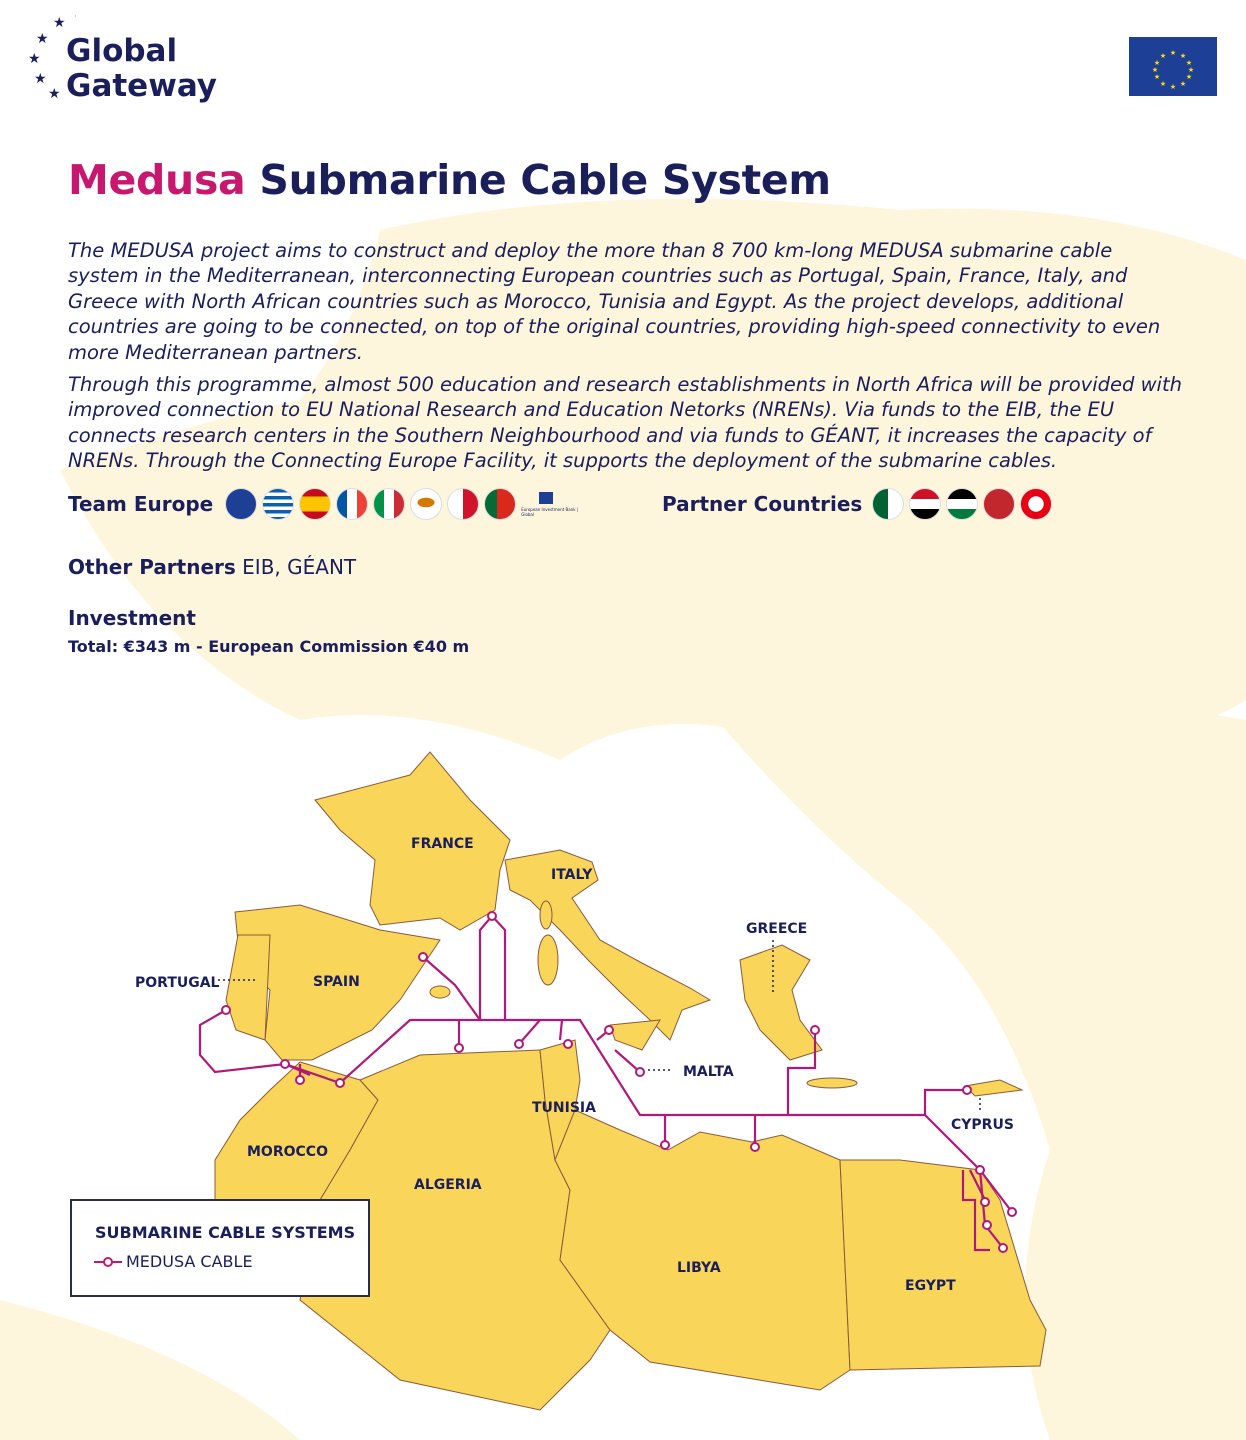  What do you see at coordinates (776, 929) in the screenshot?
I see `label-greece: GREECE` at bounding box center [776, 929].